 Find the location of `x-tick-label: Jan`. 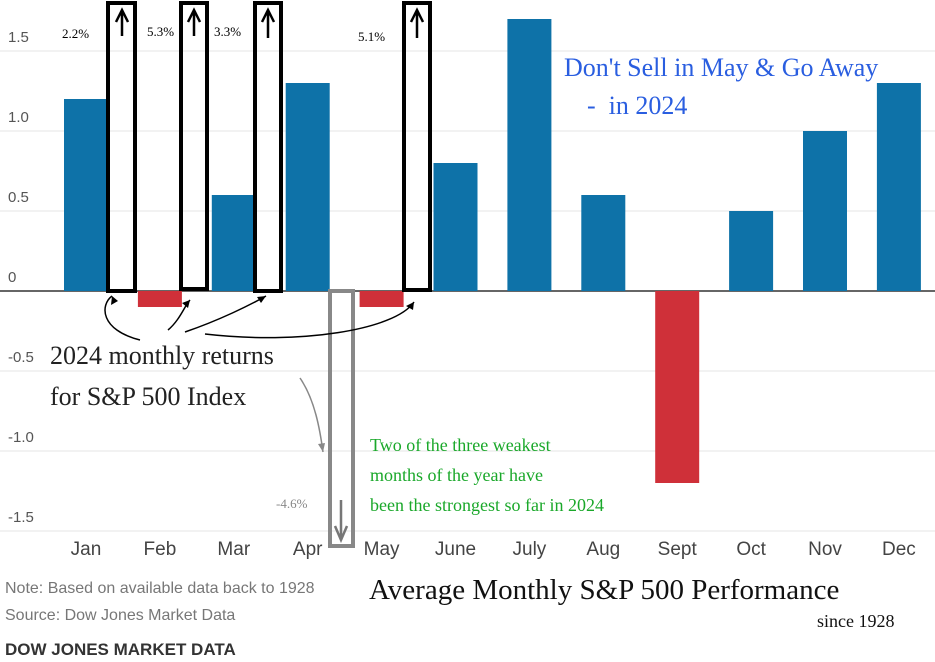

x-tick-label: Jan is located at coordinates (86, 549).